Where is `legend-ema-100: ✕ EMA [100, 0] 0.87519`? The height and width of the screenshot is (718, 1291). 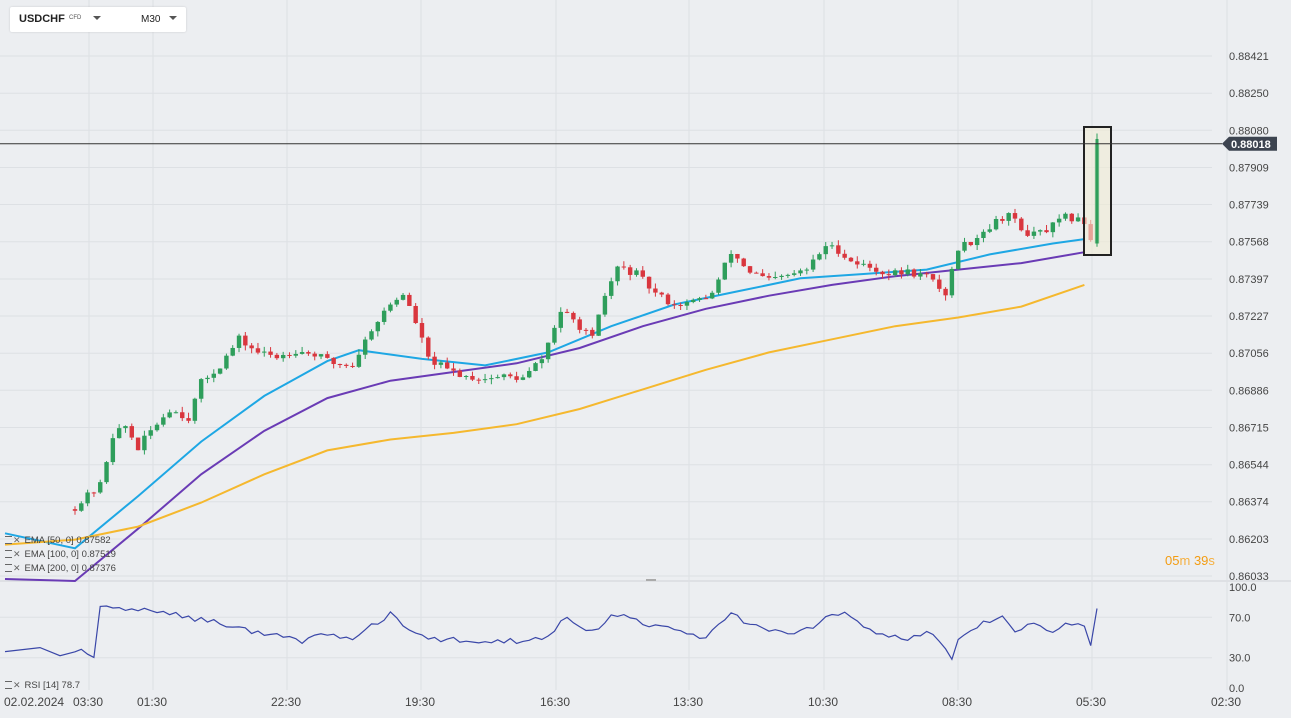
legend-ema-100: ✕ EMA [100, 0] 0.87519 is located at coordinates (60, 554).